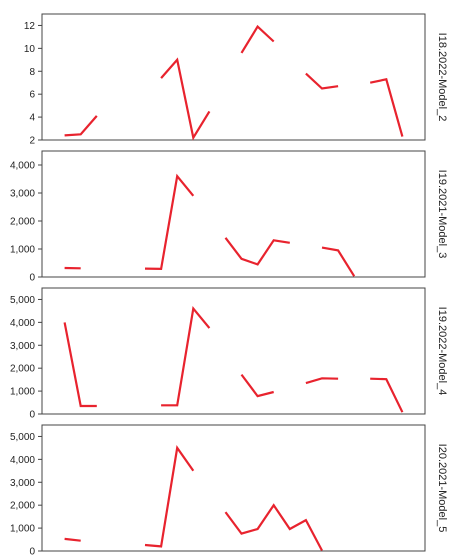 The height and width of the screenshot is (560, 467). Describe the element at coordinates (32, 72) in the screenshot. I see `y-tick-label: 8` at that location.